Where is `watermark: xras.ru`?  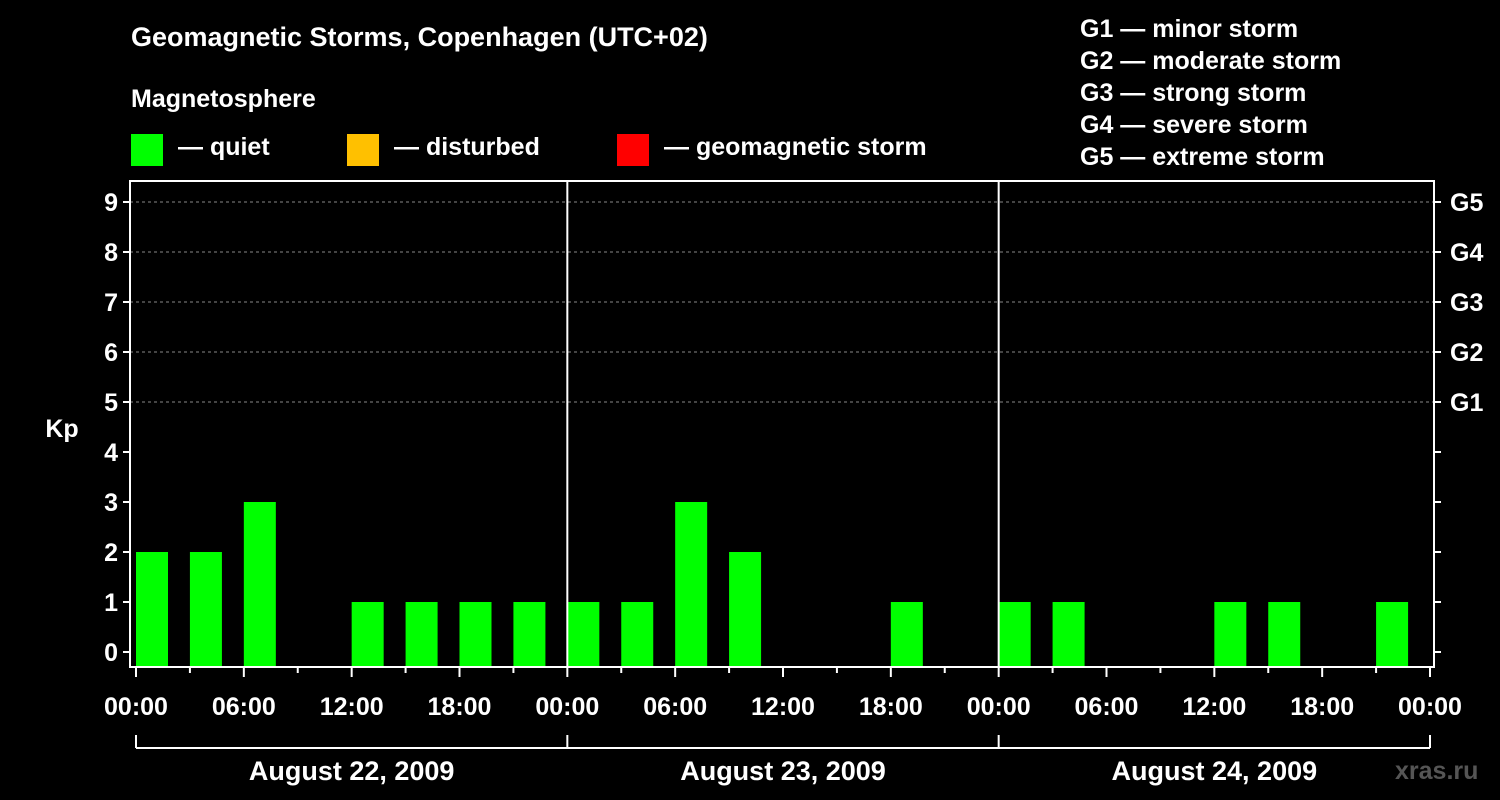 watermark: xras.ru is located at coordinates (1437, 771).